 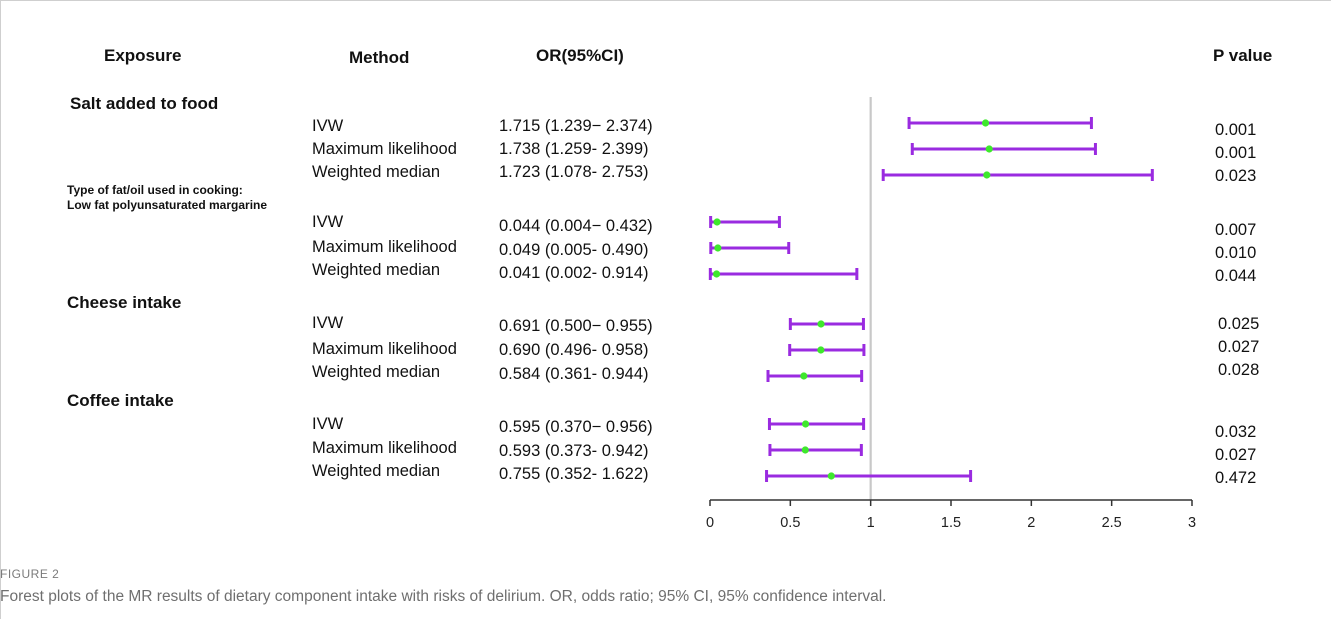 I want to click on group-fat-oil-label: Type of fat/oil used in cooking:, so click(x=155, y=190).